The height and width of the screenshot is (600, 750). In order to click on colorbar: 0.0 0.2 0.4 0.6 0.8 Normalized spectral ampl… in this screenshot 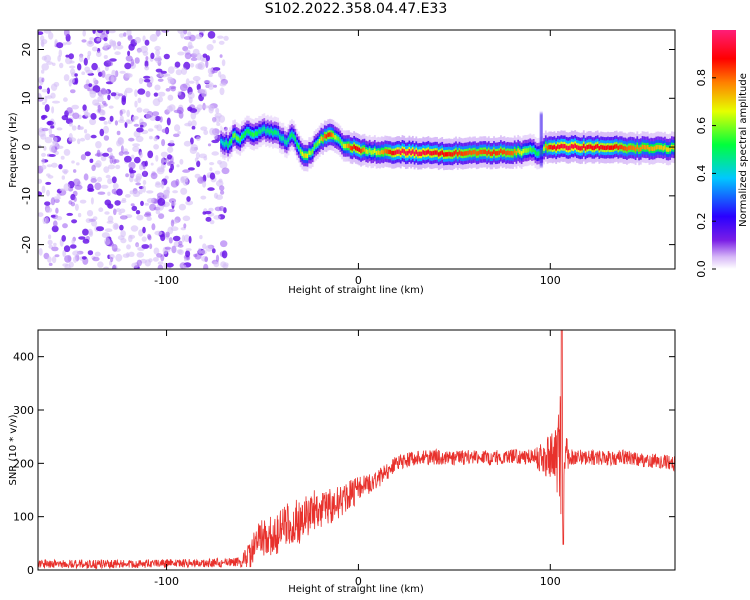, I will do `click(722, 154)`.